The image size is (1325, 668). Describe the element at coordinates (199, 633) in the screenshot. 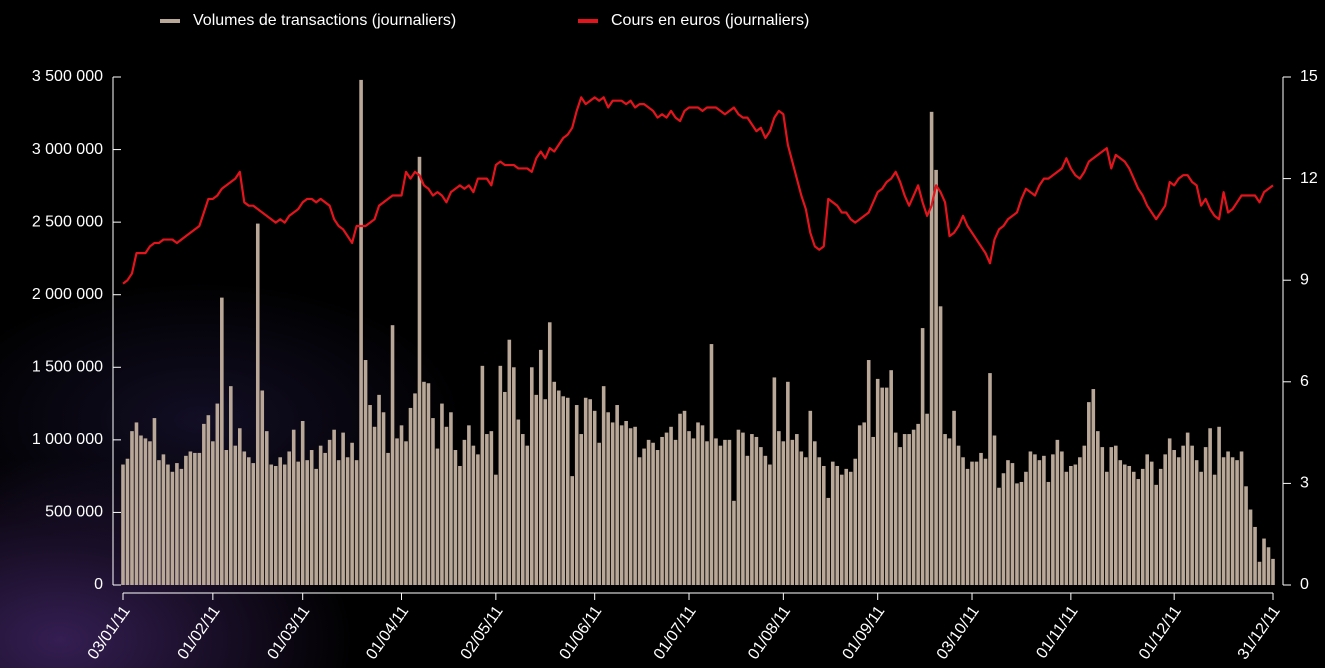

I see `x-tick-label: 01/02/11` at that location.